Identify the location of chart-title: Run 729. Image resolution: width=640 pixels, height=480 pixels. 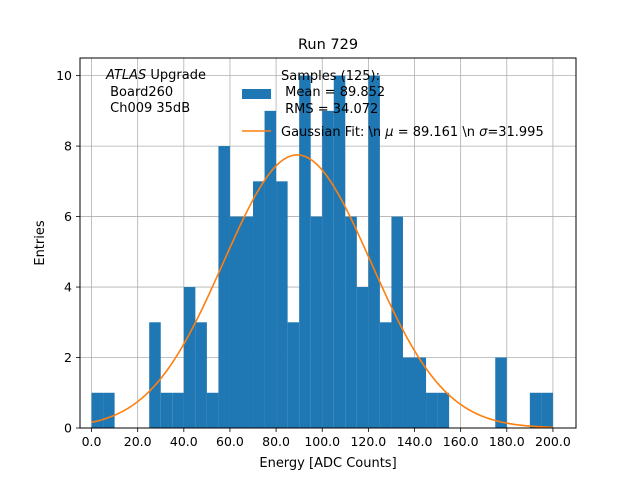
(328, 45).